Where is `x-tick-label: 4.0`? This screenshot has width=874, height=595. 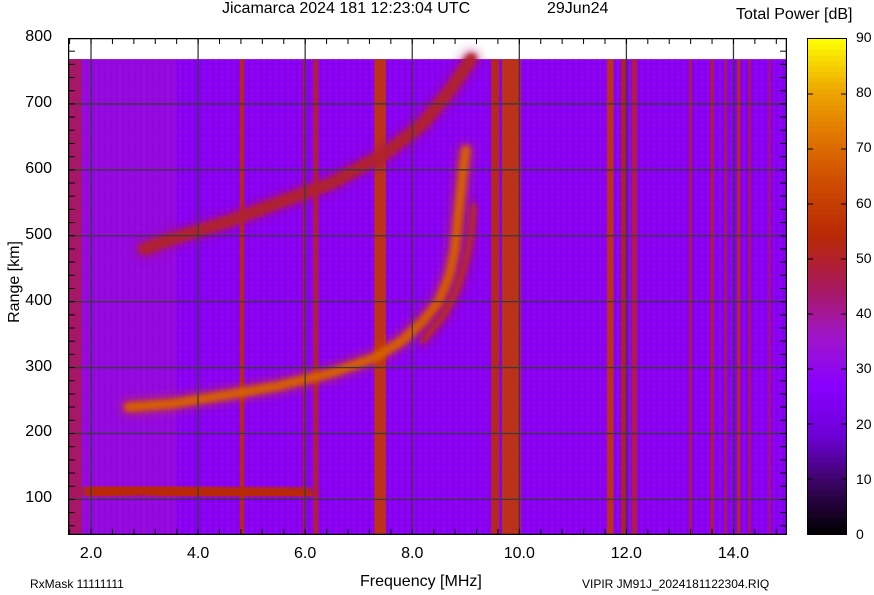 x-tick-label: 4.0 is located at coordinates (198, 553).